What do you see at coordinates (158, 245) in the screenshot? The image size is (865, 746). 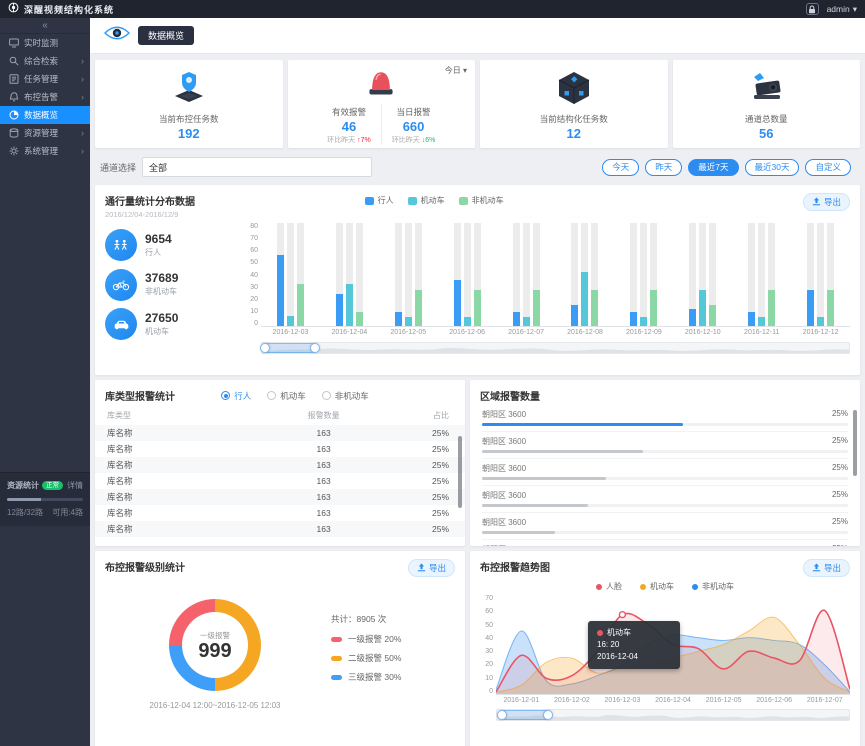 I see `traffic-stat-text: 9654 行人` at bounding box center [158, 245].